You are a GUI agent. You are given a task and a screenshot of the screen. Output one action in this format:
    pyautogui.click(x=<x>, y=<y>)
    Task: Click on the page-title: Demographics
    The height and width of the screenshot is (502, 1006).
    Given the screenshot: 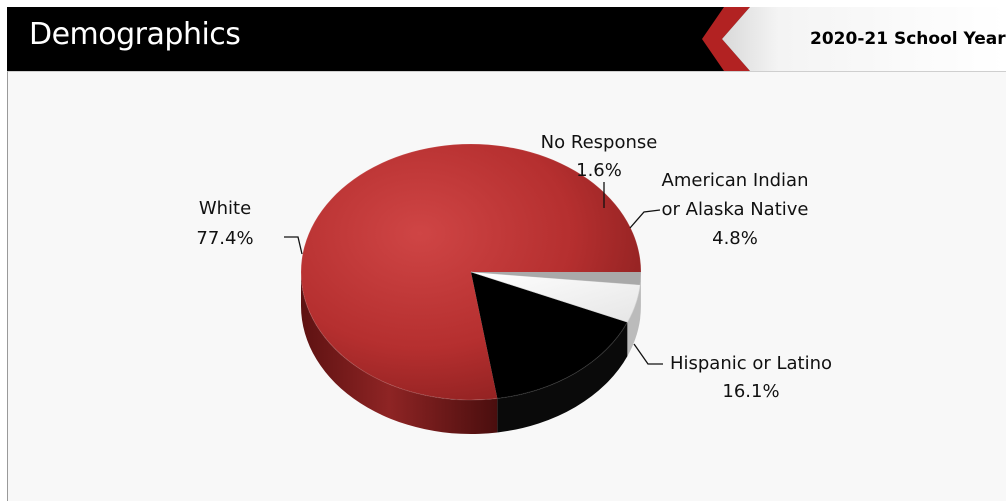 What is the action you would take?
    pyautogui.click(x=135, y=34)
    